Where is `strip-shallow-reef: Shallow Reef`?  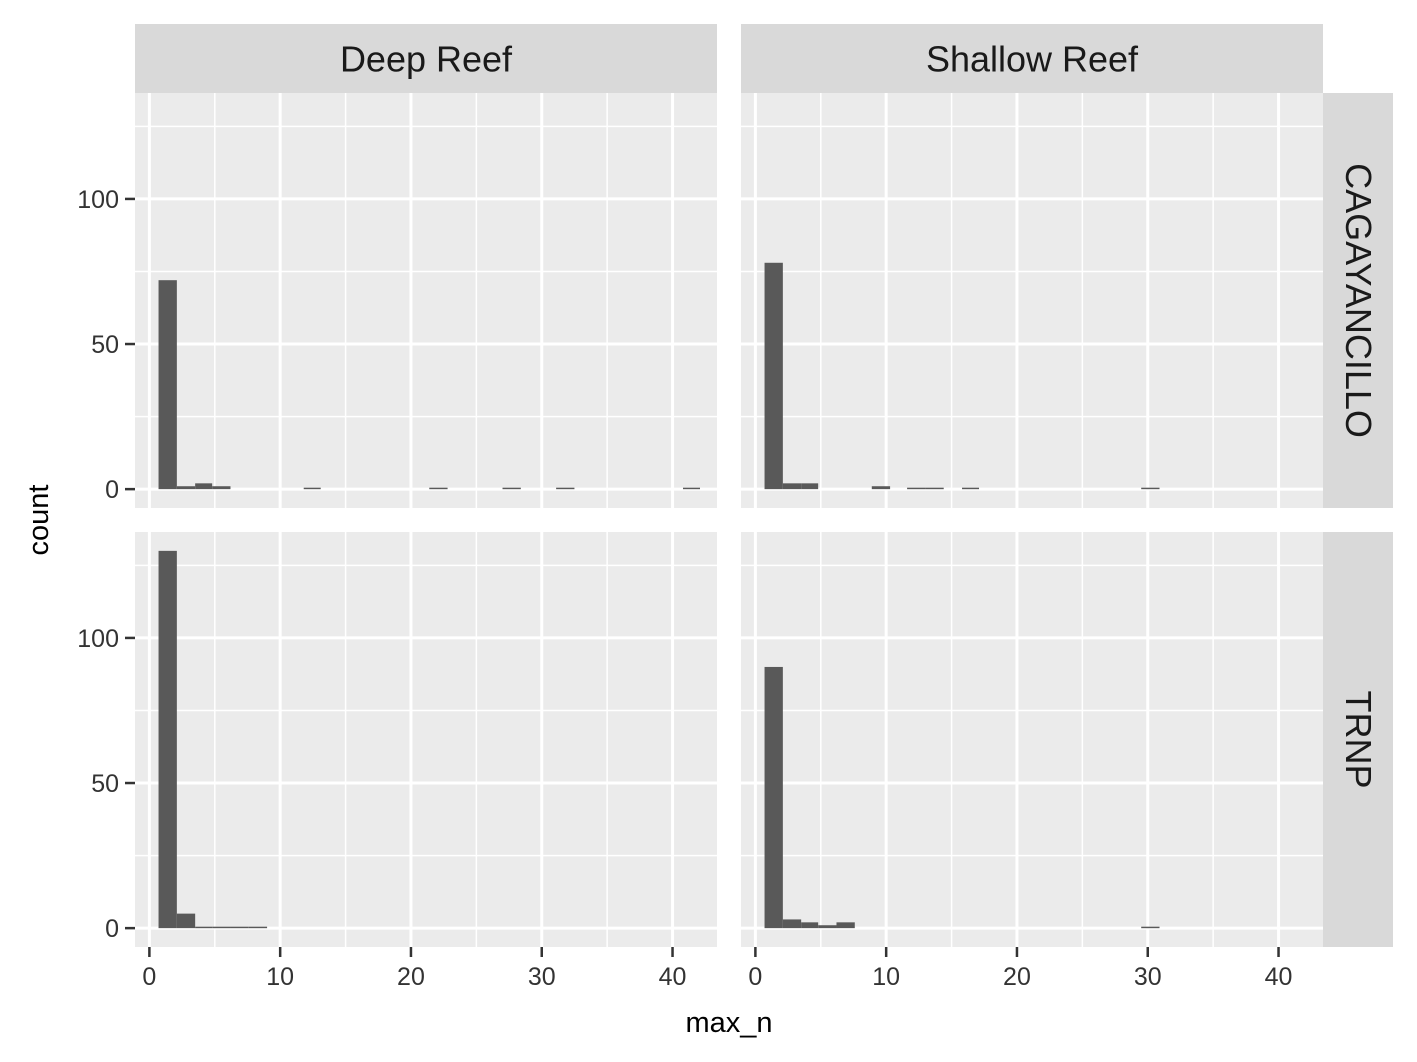
strip-shallow-reef: Shallow Reef is located at coordinates (1032, 58).